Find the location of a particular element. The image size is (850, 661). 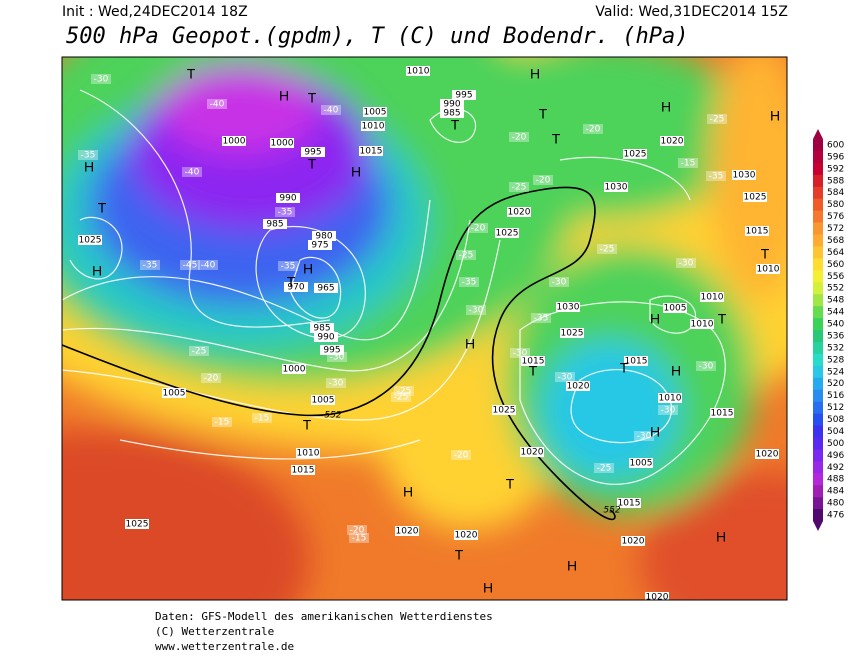

colorbar-label: 544 is located at coordinates (835, 313).